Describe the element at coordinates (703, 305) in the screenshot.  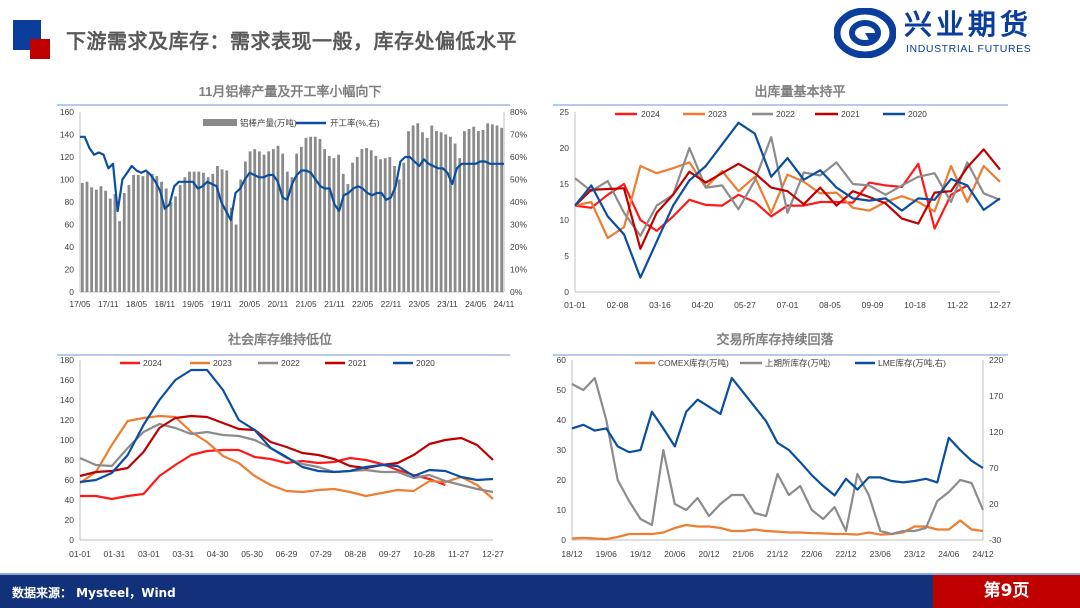
I see `x-tick-label: 04-20` at that location.